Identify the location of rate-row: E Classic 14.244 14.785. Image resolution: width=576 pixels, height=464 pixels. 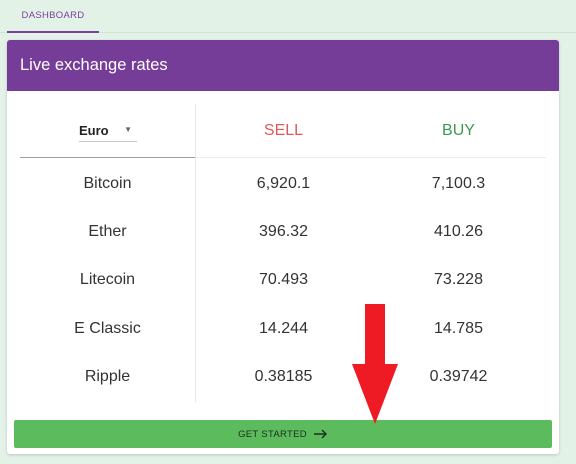
(283, 329).